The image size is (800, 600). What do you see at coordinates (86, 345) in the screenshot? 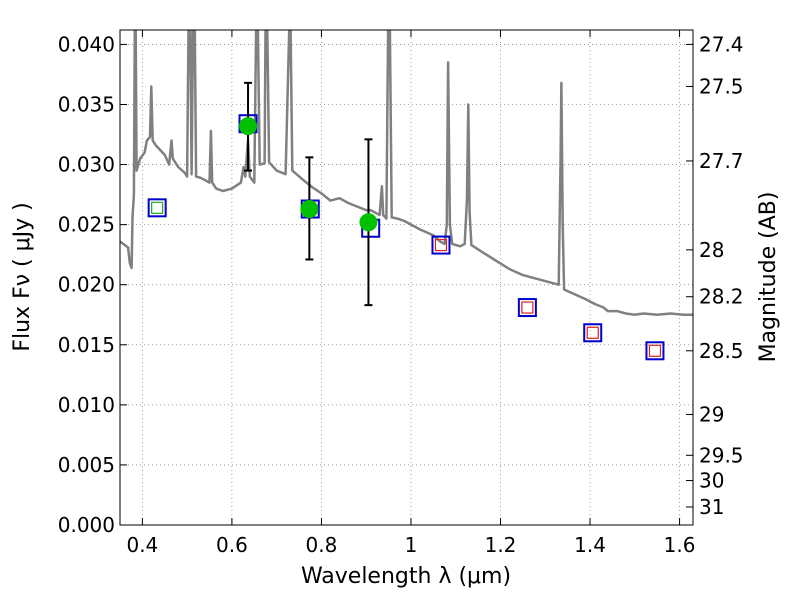
I see `y-tick-label: 0.015` at bounding box center [86, 345].